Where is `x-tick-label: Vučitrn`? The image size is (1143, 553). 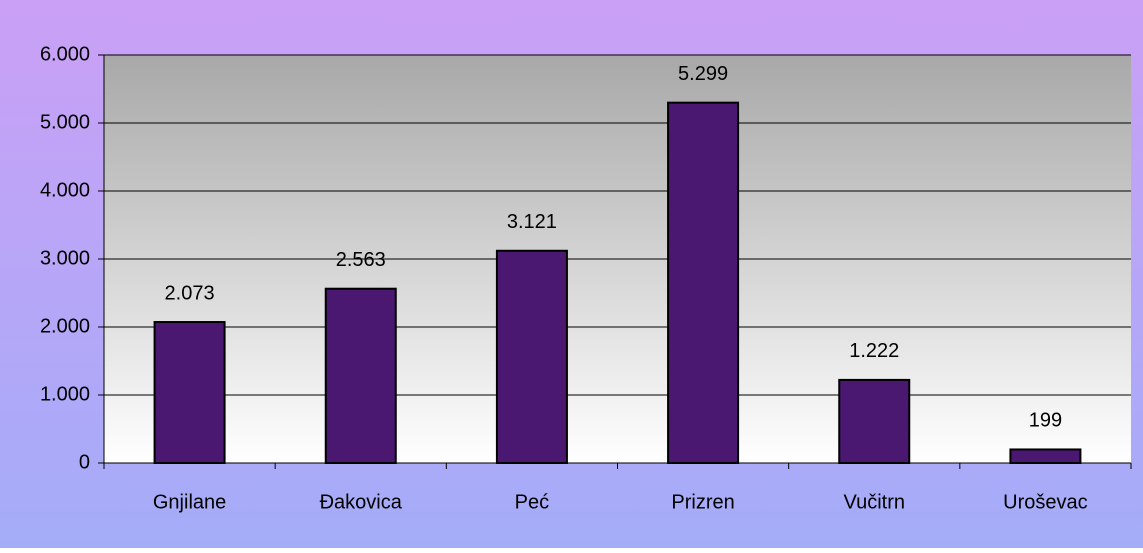 x-tick-label: Vučitrn is located at coordinates (874, 502).